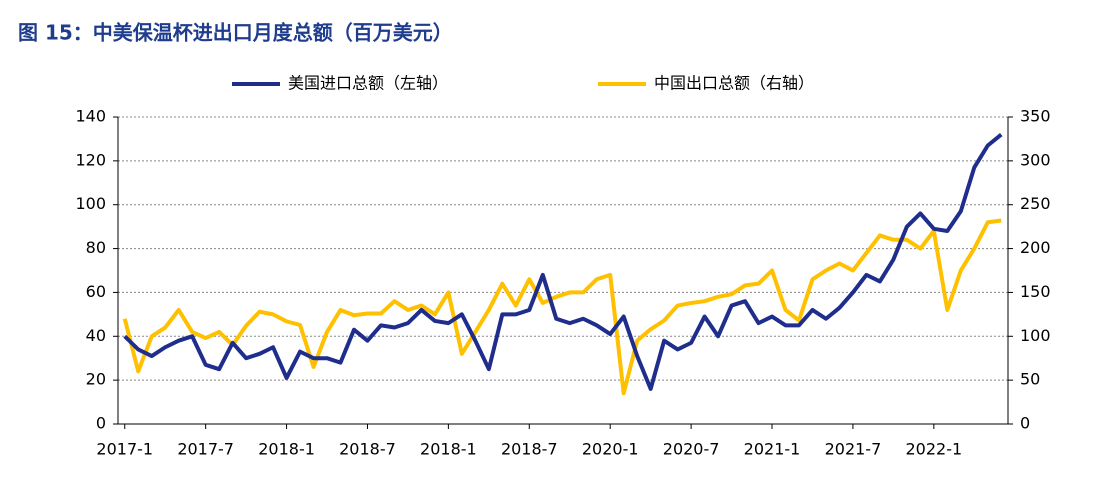 This screenshot has width=1095, height=485. Describe the element at coordinates (368, 83) in the screenshot. I see `legend-label: 美国进口总额（左轴）` at that location.